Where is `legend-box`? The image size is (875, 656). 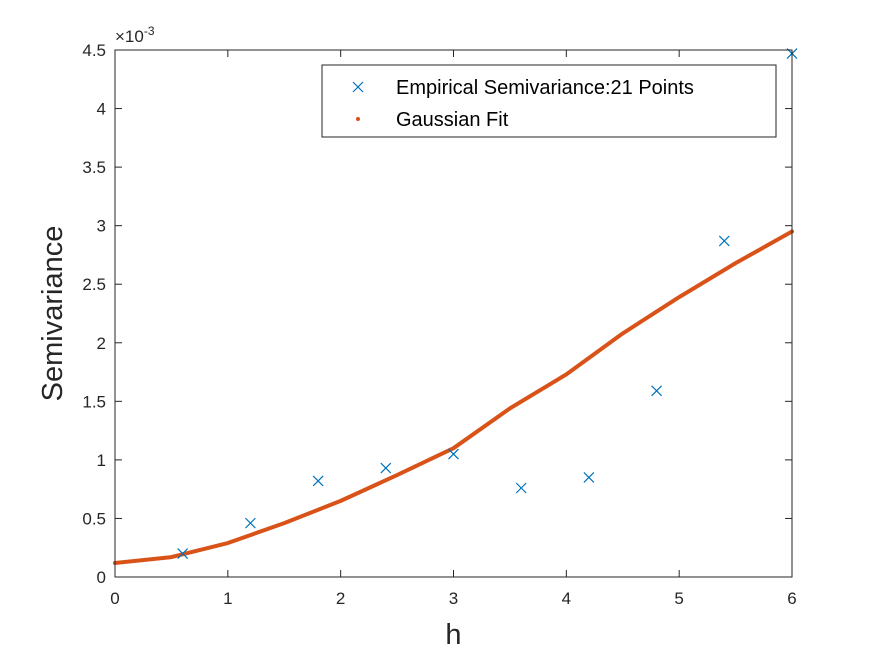
legend-box is located at coordinates (549, 101).